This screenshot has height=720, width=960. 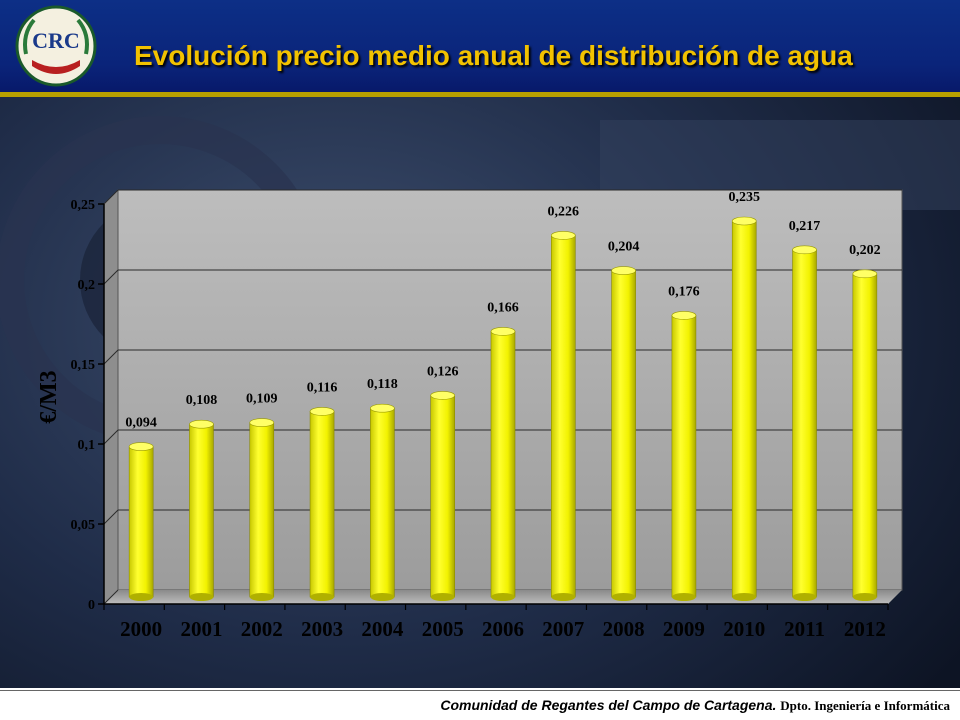 What do you see at coordinates (111, 397) in the screenshot?
I see `plot-side-wall` at bounding box center [111, 397].